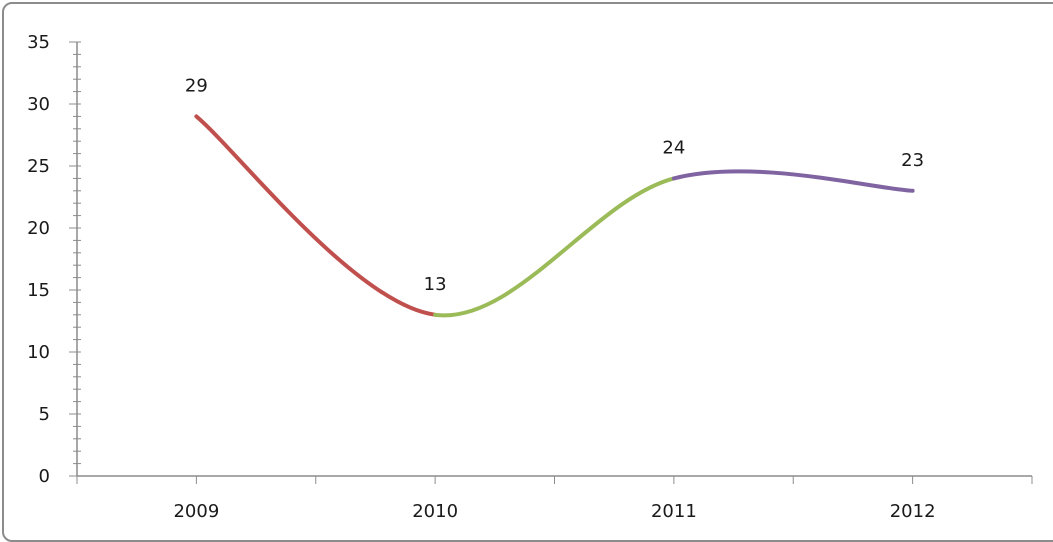 Image resolution: width=1053 pixels, height=542 pixels. What do you see at coordinates (435, 511) in the screenshot?
I see `x-tick-label: 2010` at bounding box center [435, 511].